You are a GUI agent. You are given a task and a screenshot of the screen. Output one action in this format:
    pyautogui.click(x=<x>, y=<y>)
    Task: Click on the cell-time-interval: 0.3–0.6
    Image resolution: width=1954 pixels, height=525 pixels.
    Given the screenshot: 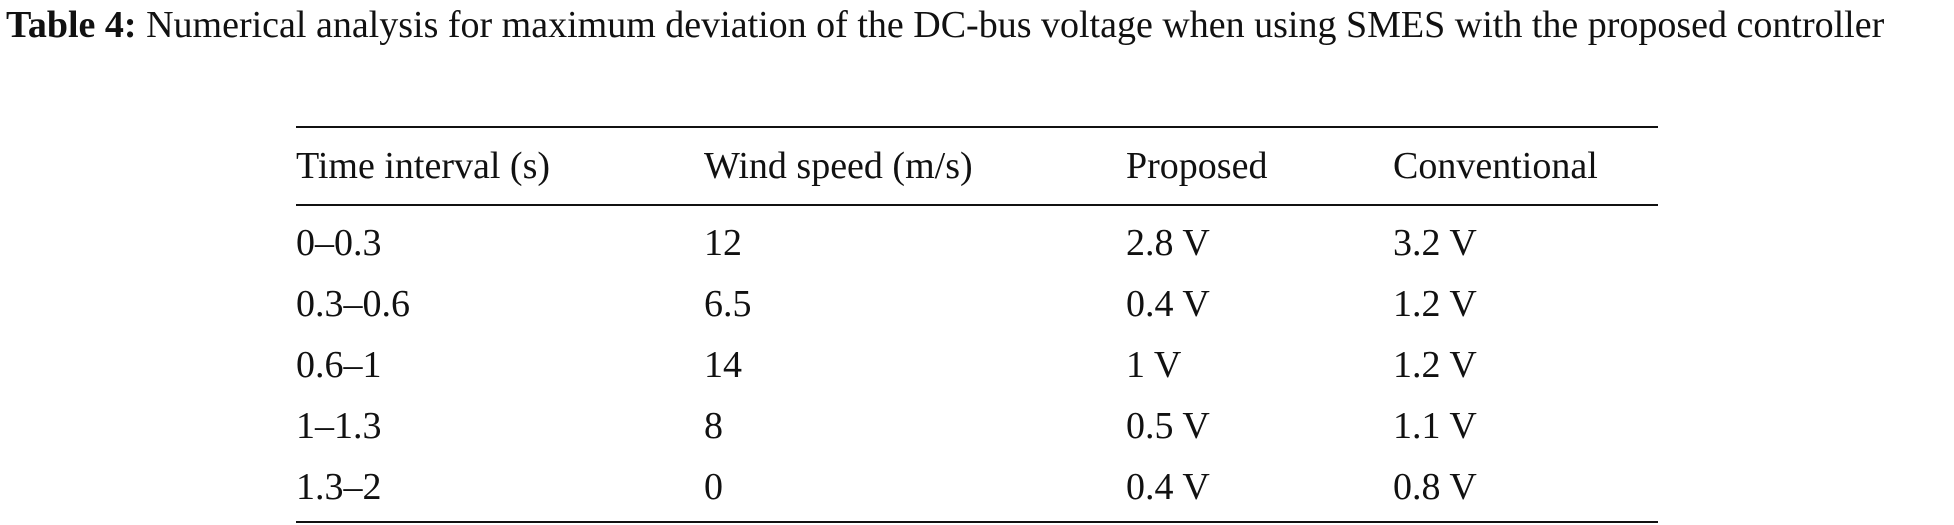 What is the action you would take?
    pyautogui.click(x=353, y=303)
    